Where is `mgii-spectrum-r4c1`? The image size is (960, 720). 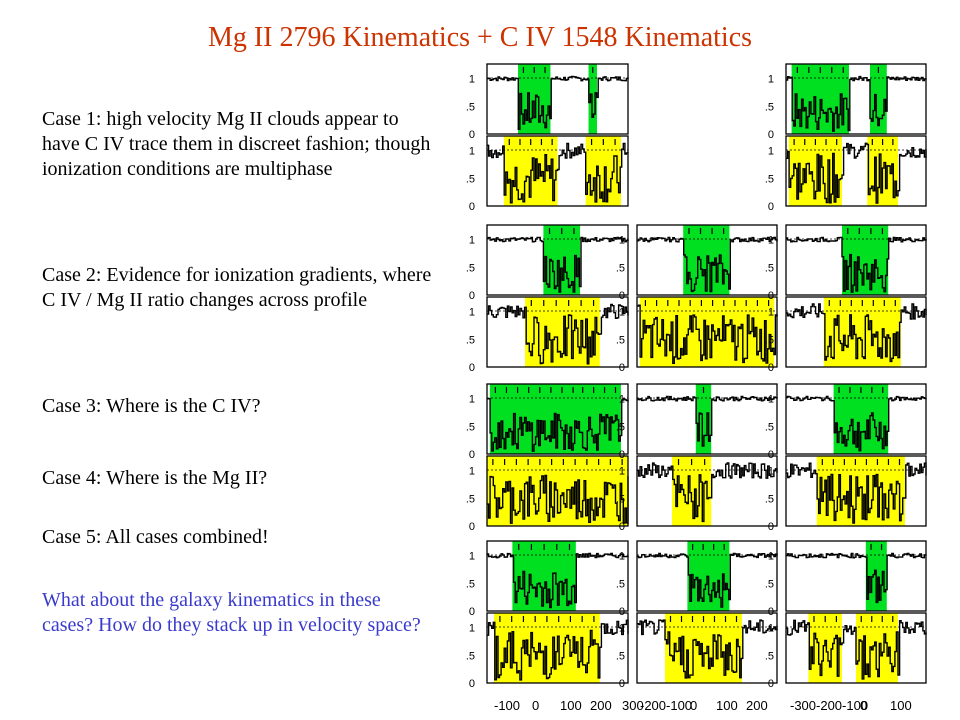
mgii-spectrum-r4c1 is located at coordinates (558, 580).